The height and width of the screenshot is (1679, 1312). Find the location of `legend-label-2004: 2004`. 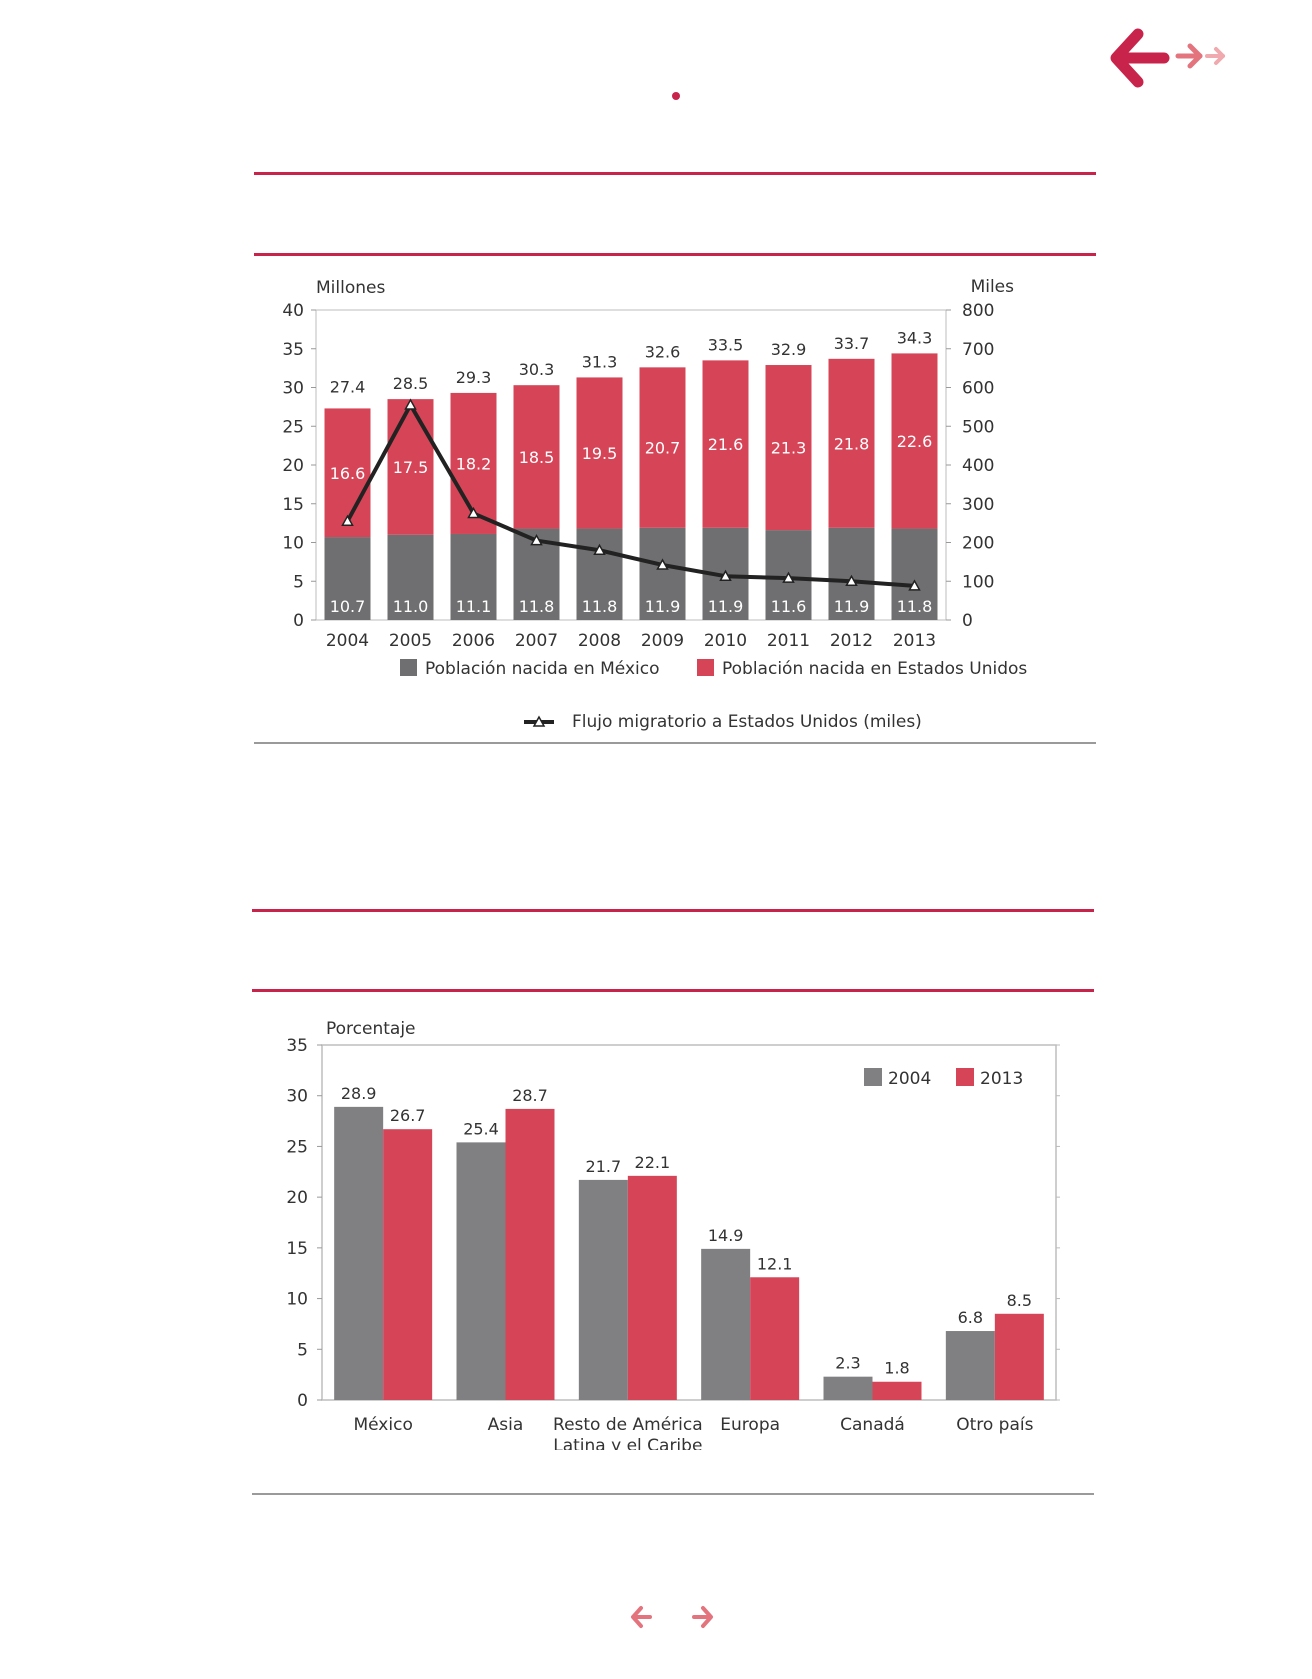

legend-label-2004: 2004 is located at coordinates (909, 1079).